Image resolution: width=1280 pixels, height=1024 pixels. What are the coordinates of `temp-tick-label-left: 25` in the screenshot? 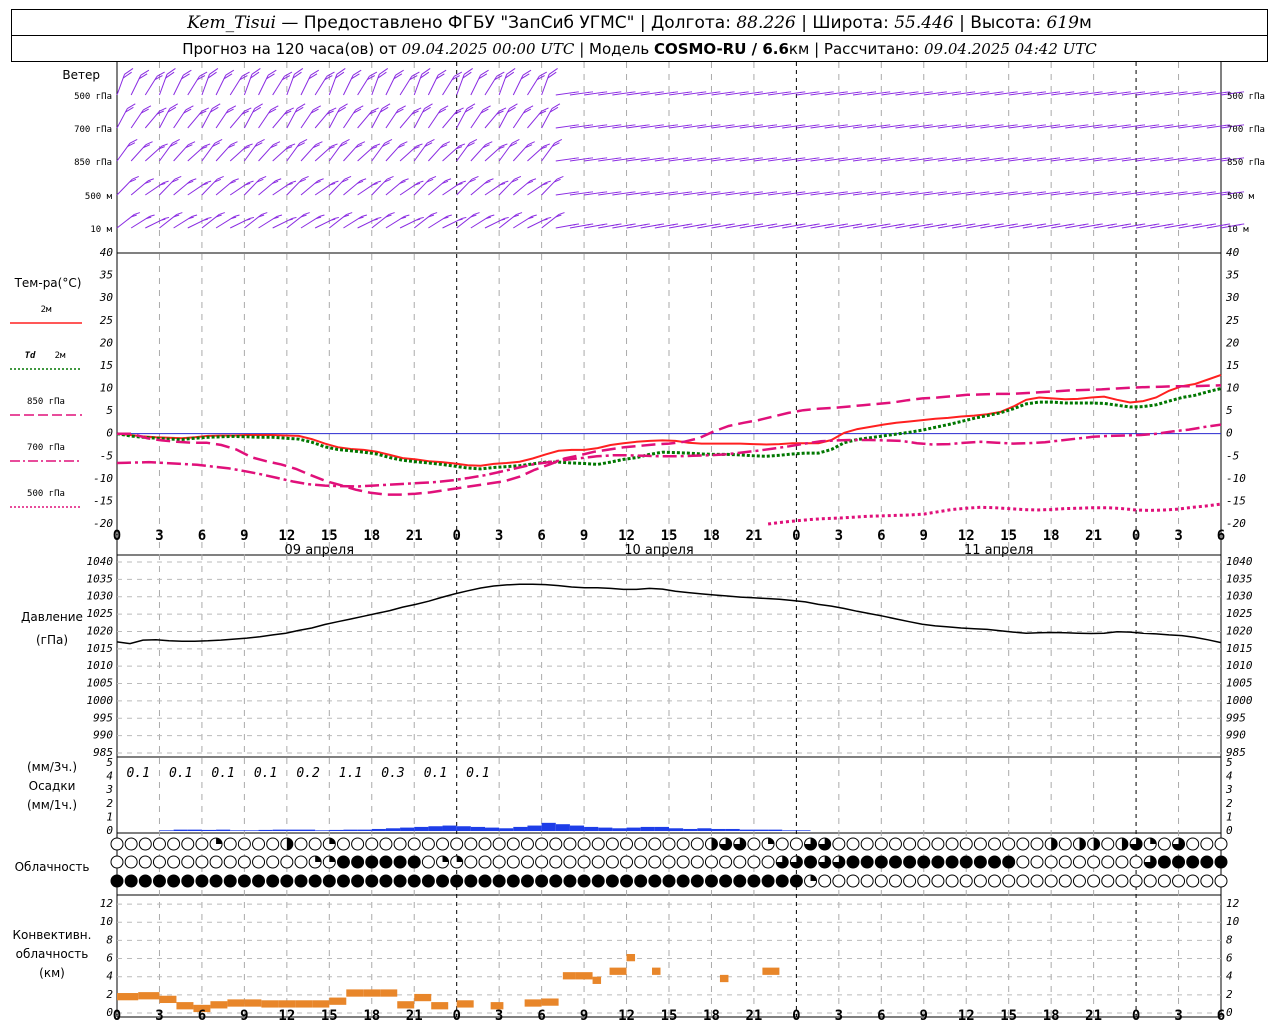 It's located at (106, 320).